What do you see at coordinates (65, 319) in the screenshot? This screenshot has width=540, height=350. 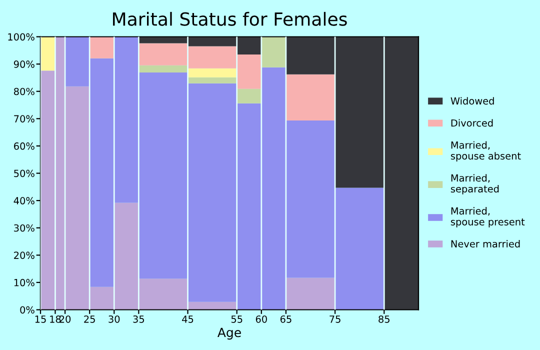 I see `x-tick-label: 20` at bounding box center [65, 319].